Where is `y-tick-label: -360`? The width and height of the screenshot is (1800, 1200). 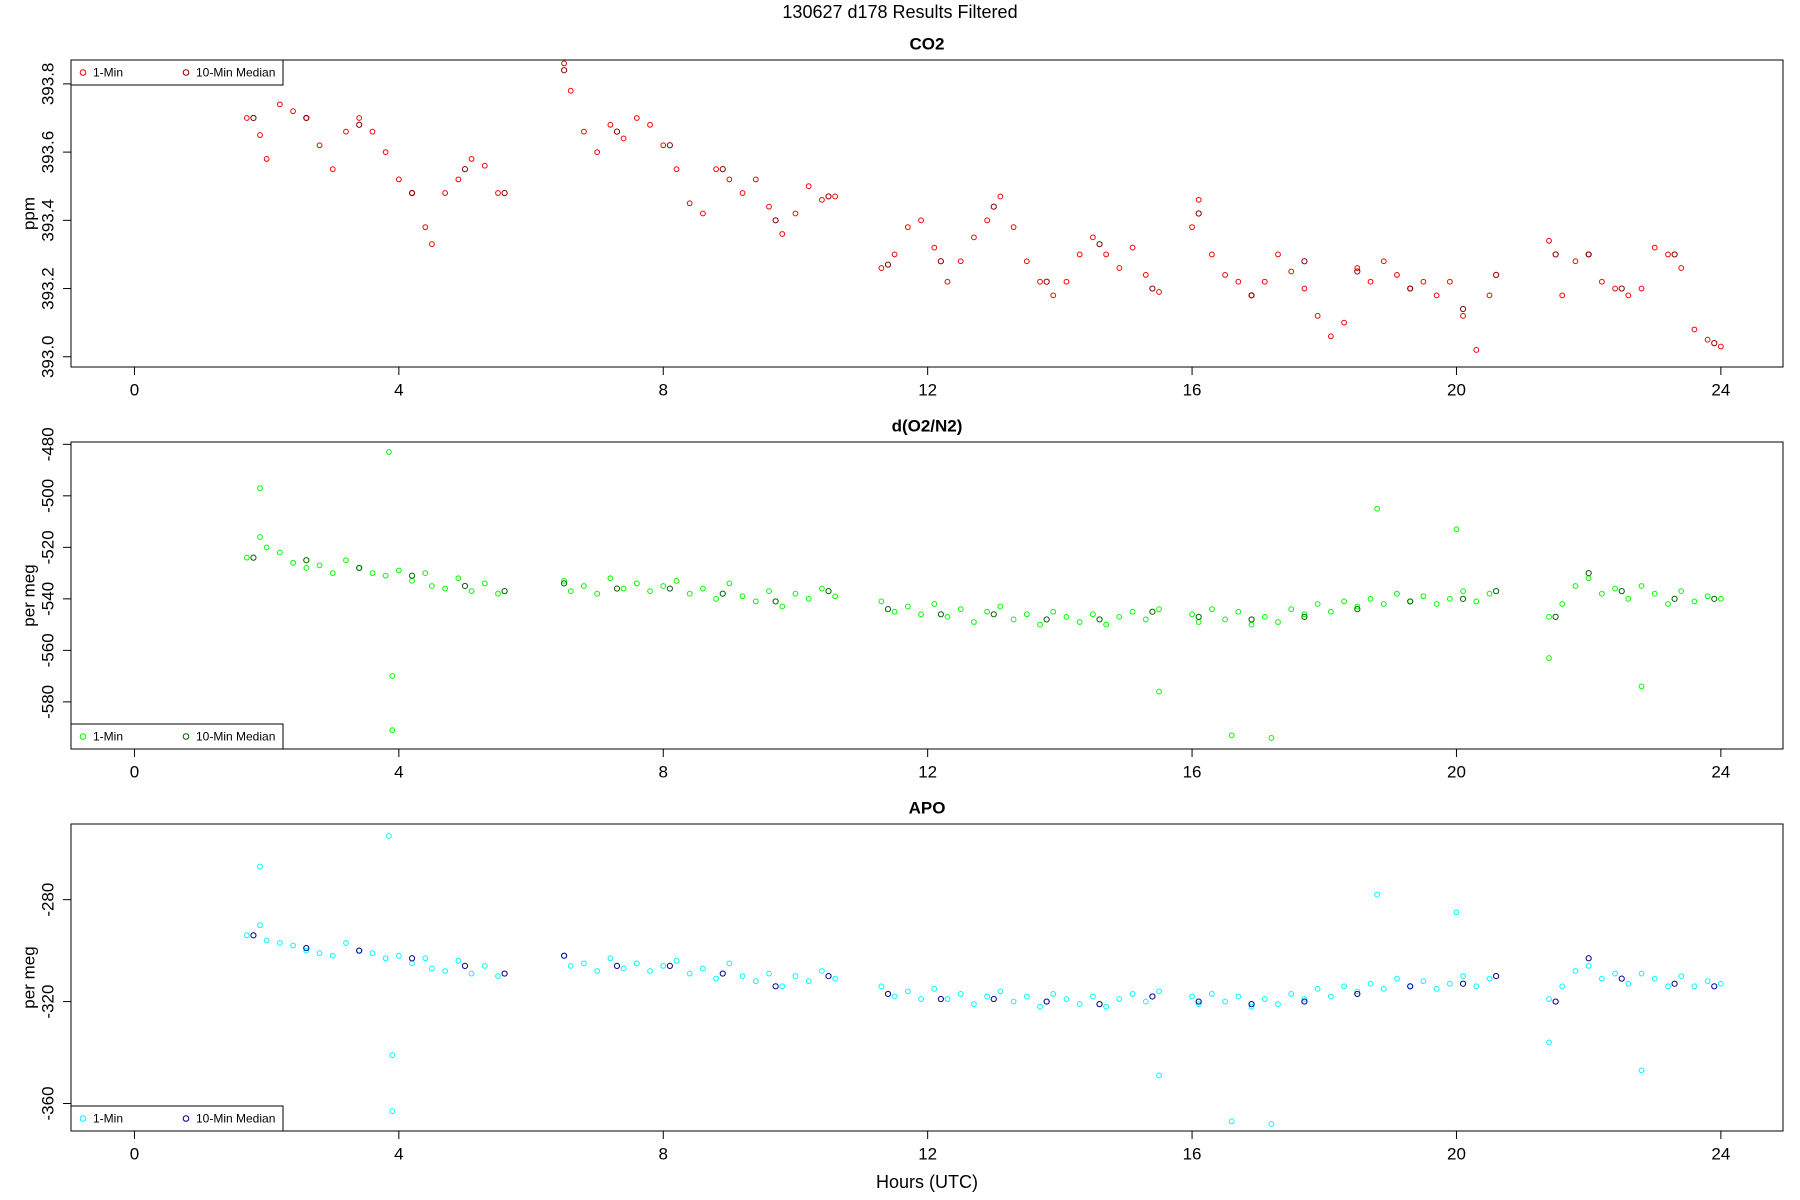
y-tick-label: -360 is located at coordinates (47, 1103).